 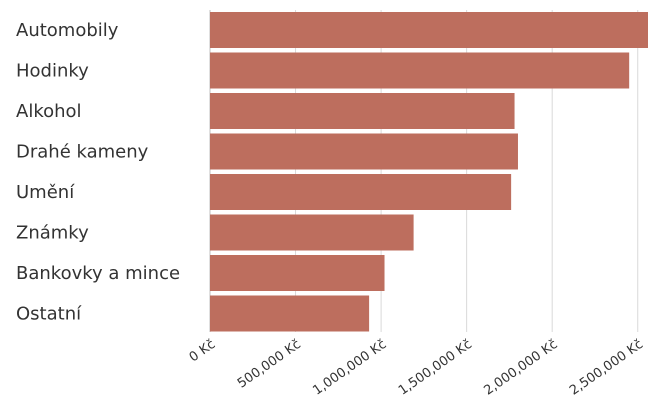 What do you see at coordinates (98, 273) in the screenshot?
I see `category-label: Bankovky a mince` at bounding box center [98, 273].